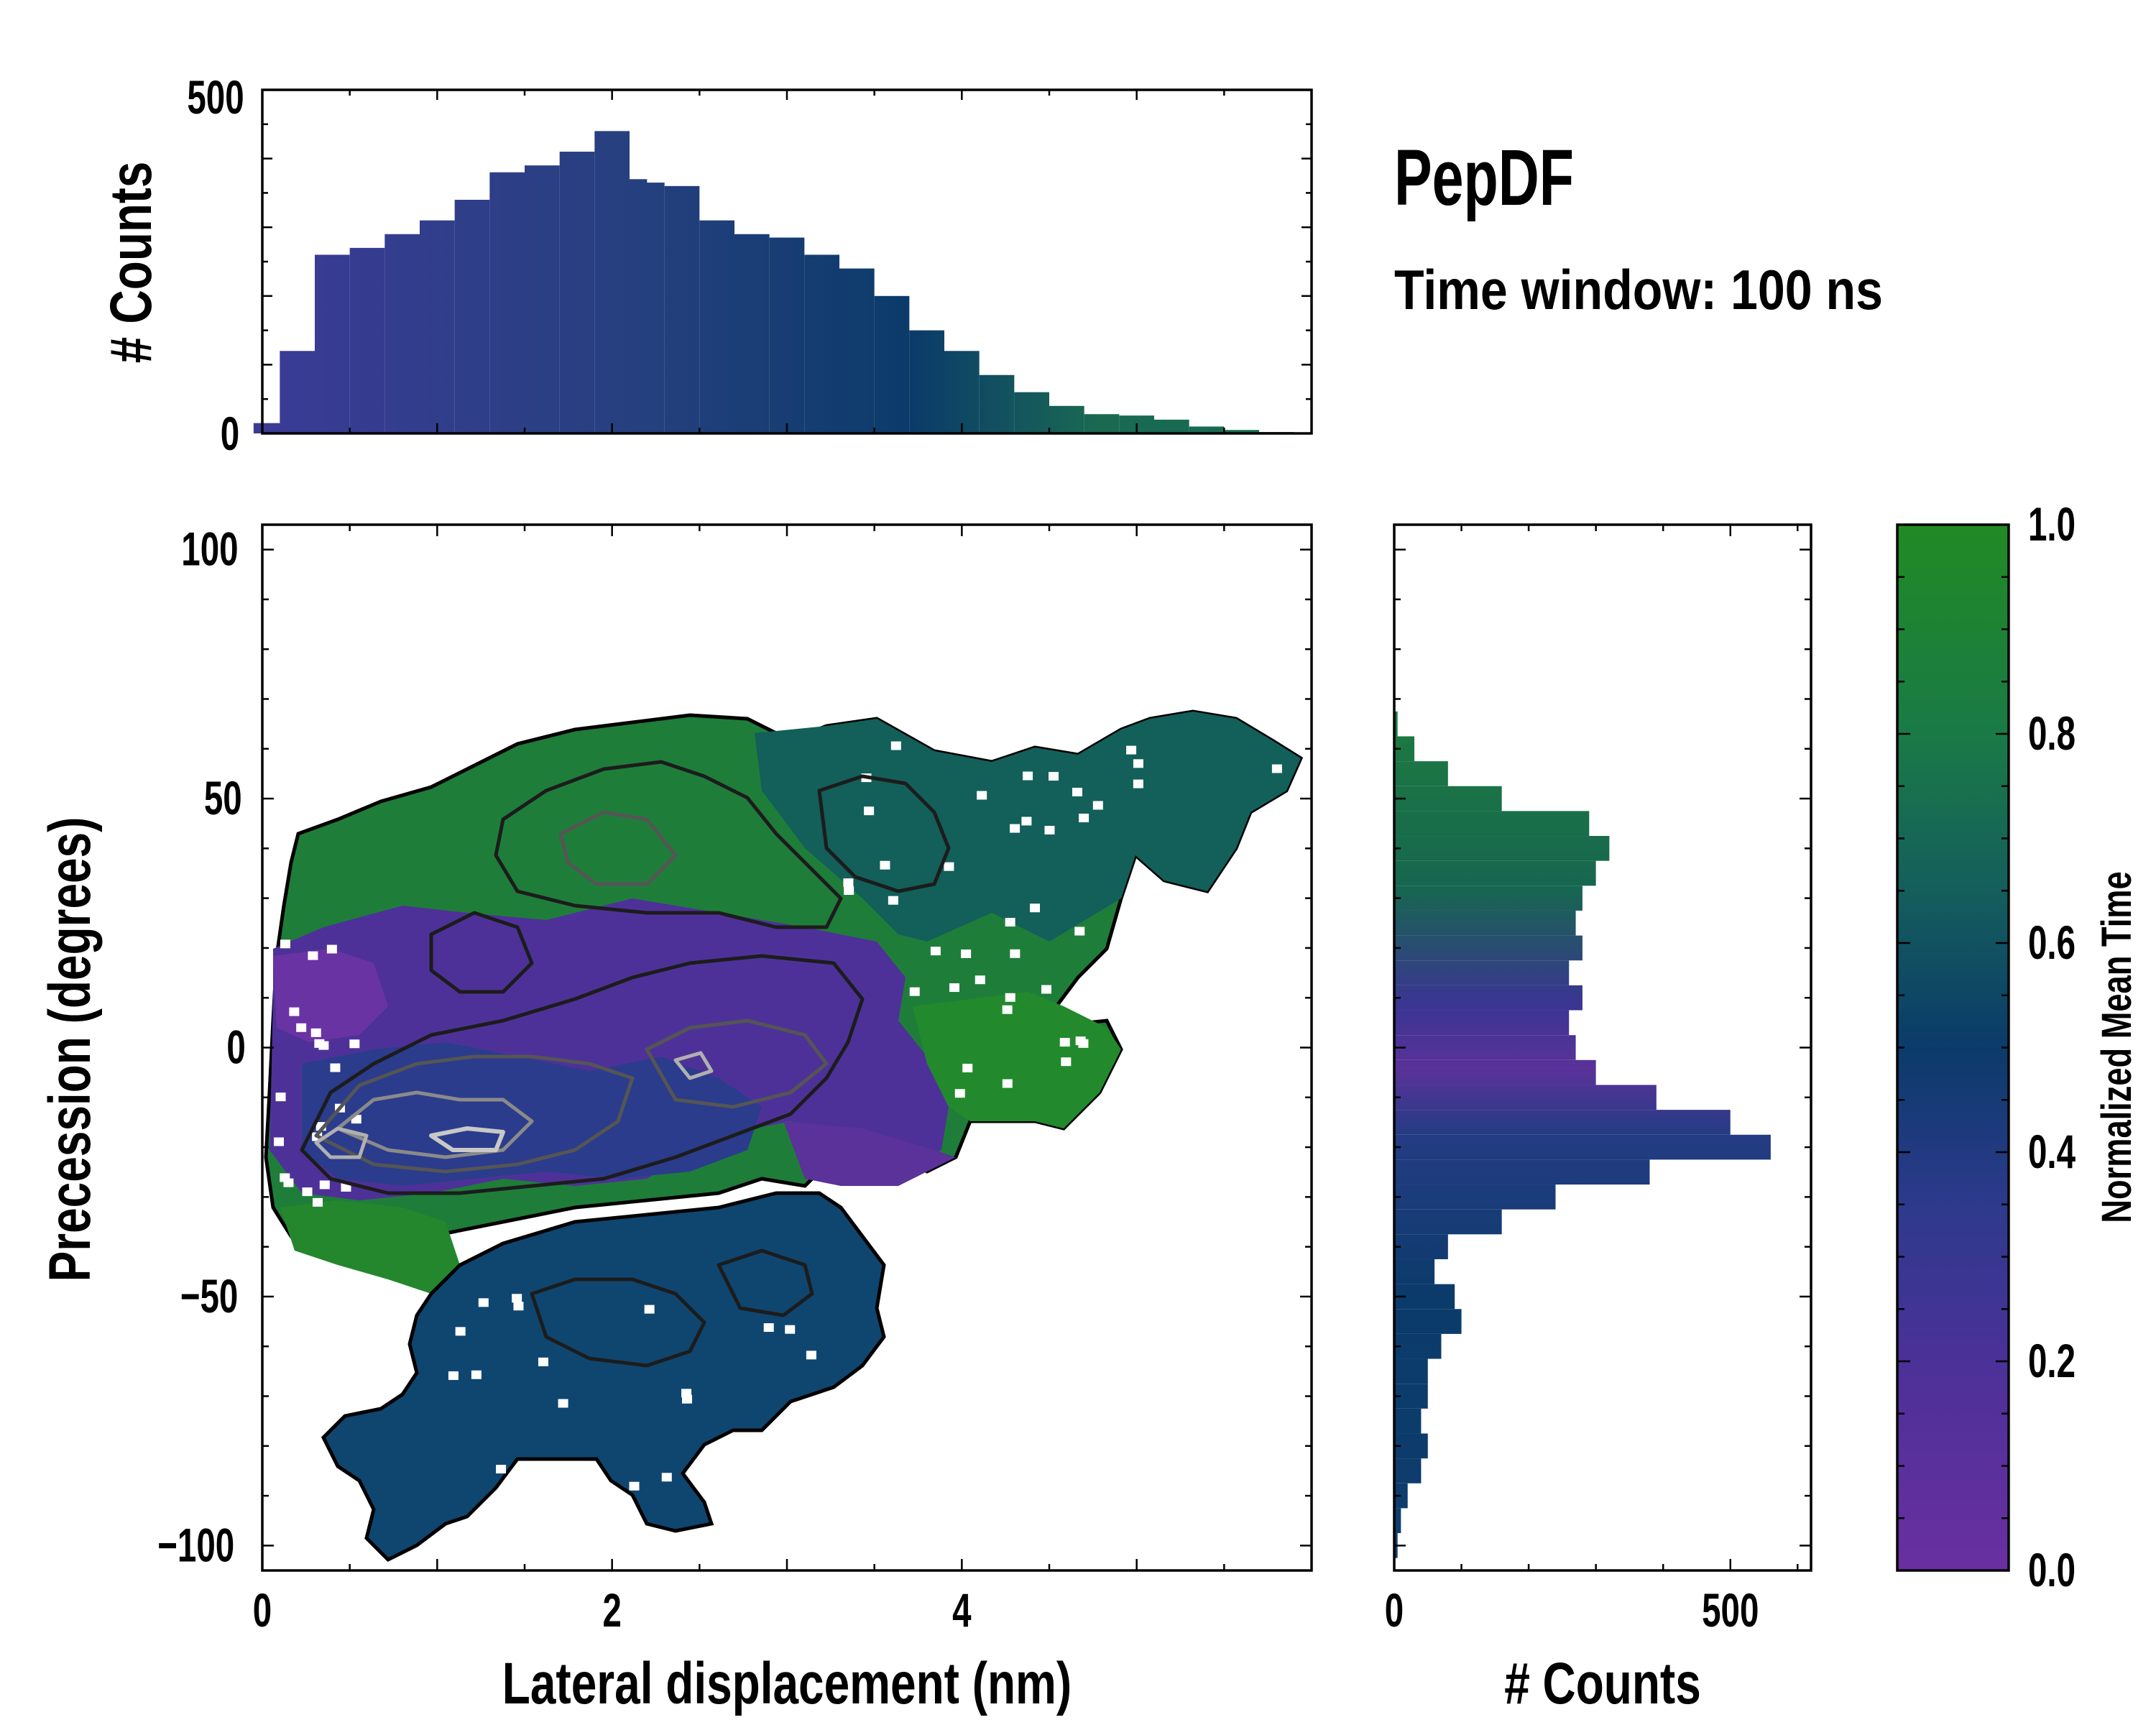 This screenshot has width=2156, height=1725. Describe the element at coordinates (262, 1610) in the screenshot. I see `main-xtick-label: 0` at that location.